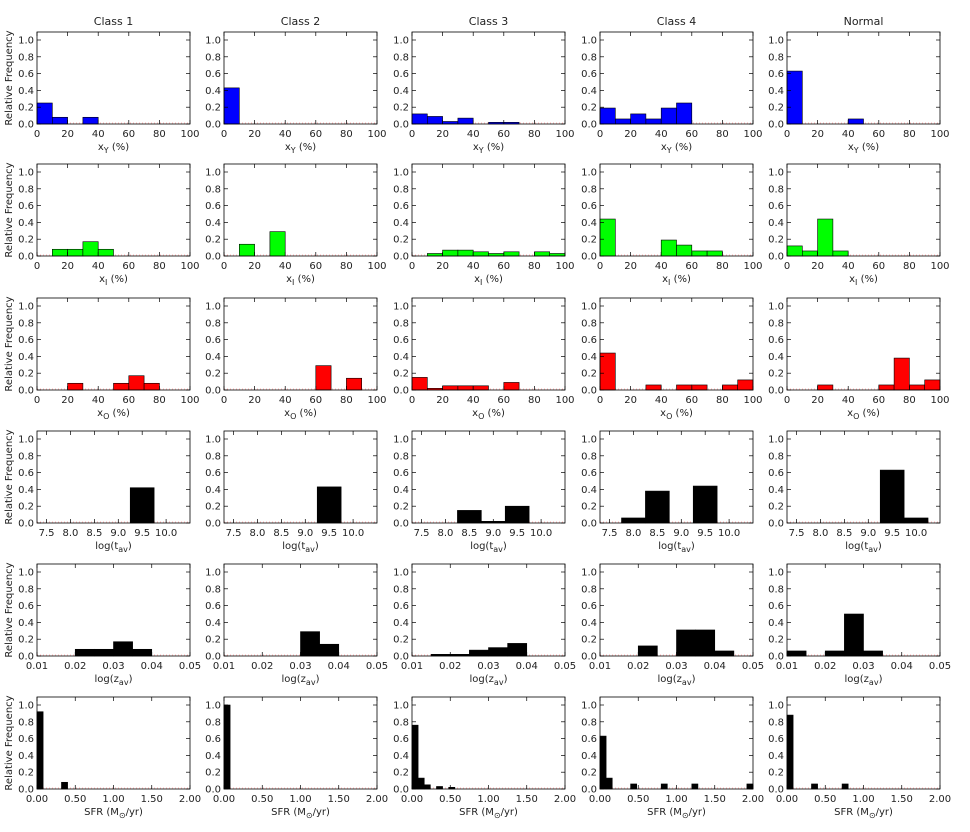 The width and height of the screenshot is (970, 832). What do you see at coordinates (75, 666) in the screenshot?
I see `x-tick-label: 0.02` at bounding box center [75, 666].